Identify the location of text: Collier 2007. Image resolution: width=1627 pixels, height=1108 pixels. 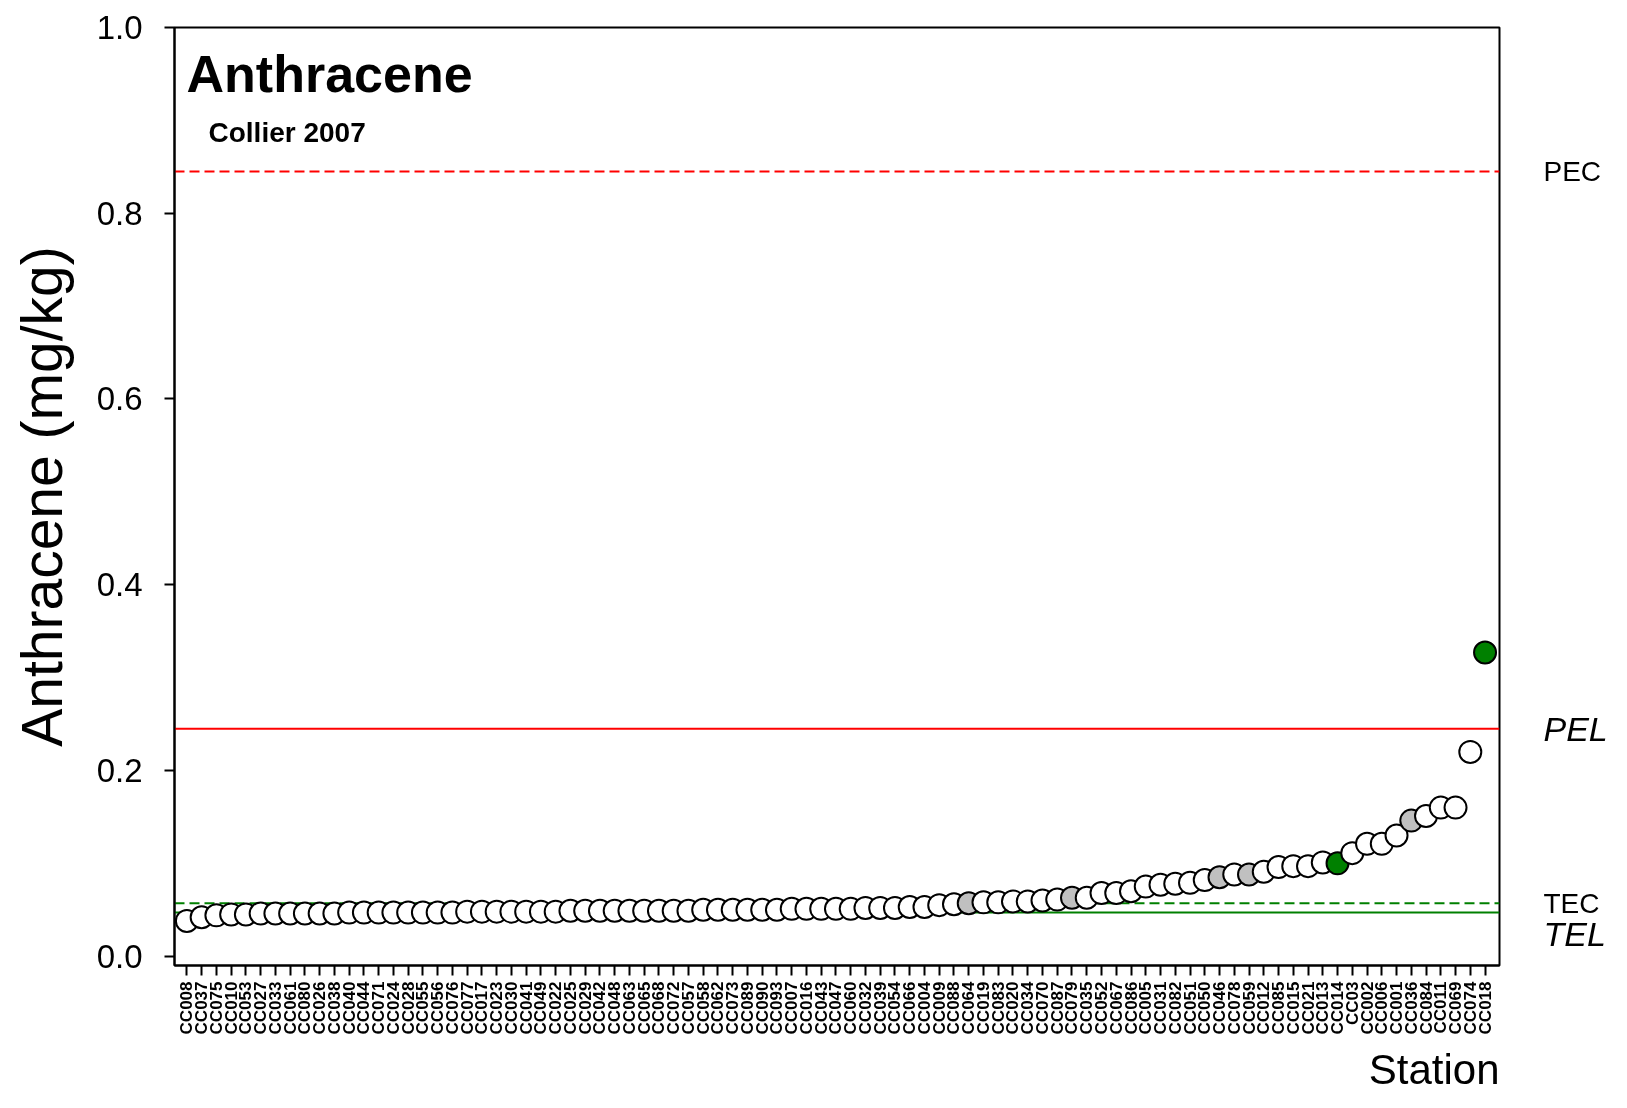
(287, 132).